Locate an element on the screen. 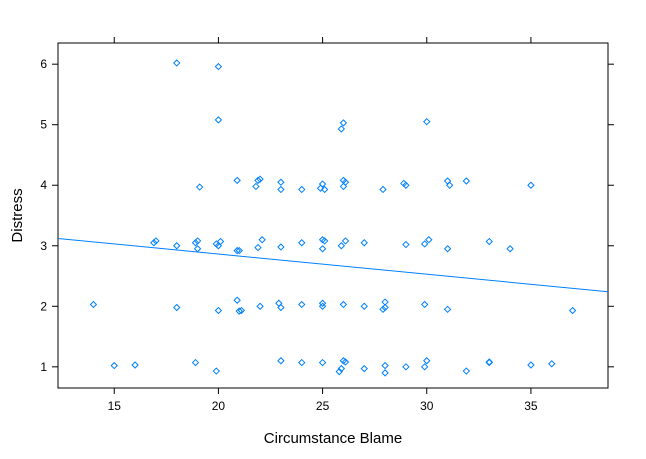 This screenshot has height=459, width=646. x-tick-label: 35 is located at coordinates (531, 406).